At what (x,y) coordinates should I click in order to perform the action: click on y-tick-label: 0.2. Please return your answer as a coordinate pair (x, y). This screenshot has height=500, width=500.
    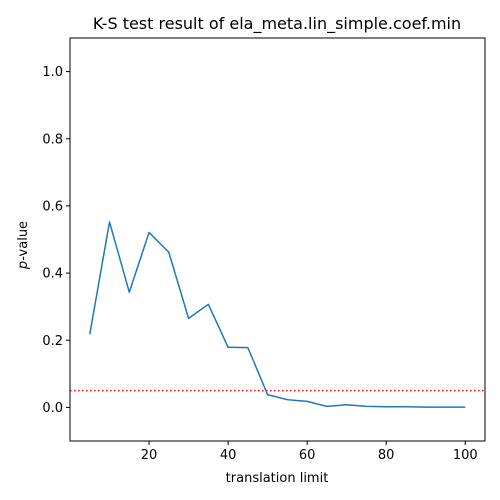
    Looking at the image, I should click on (52, 341).